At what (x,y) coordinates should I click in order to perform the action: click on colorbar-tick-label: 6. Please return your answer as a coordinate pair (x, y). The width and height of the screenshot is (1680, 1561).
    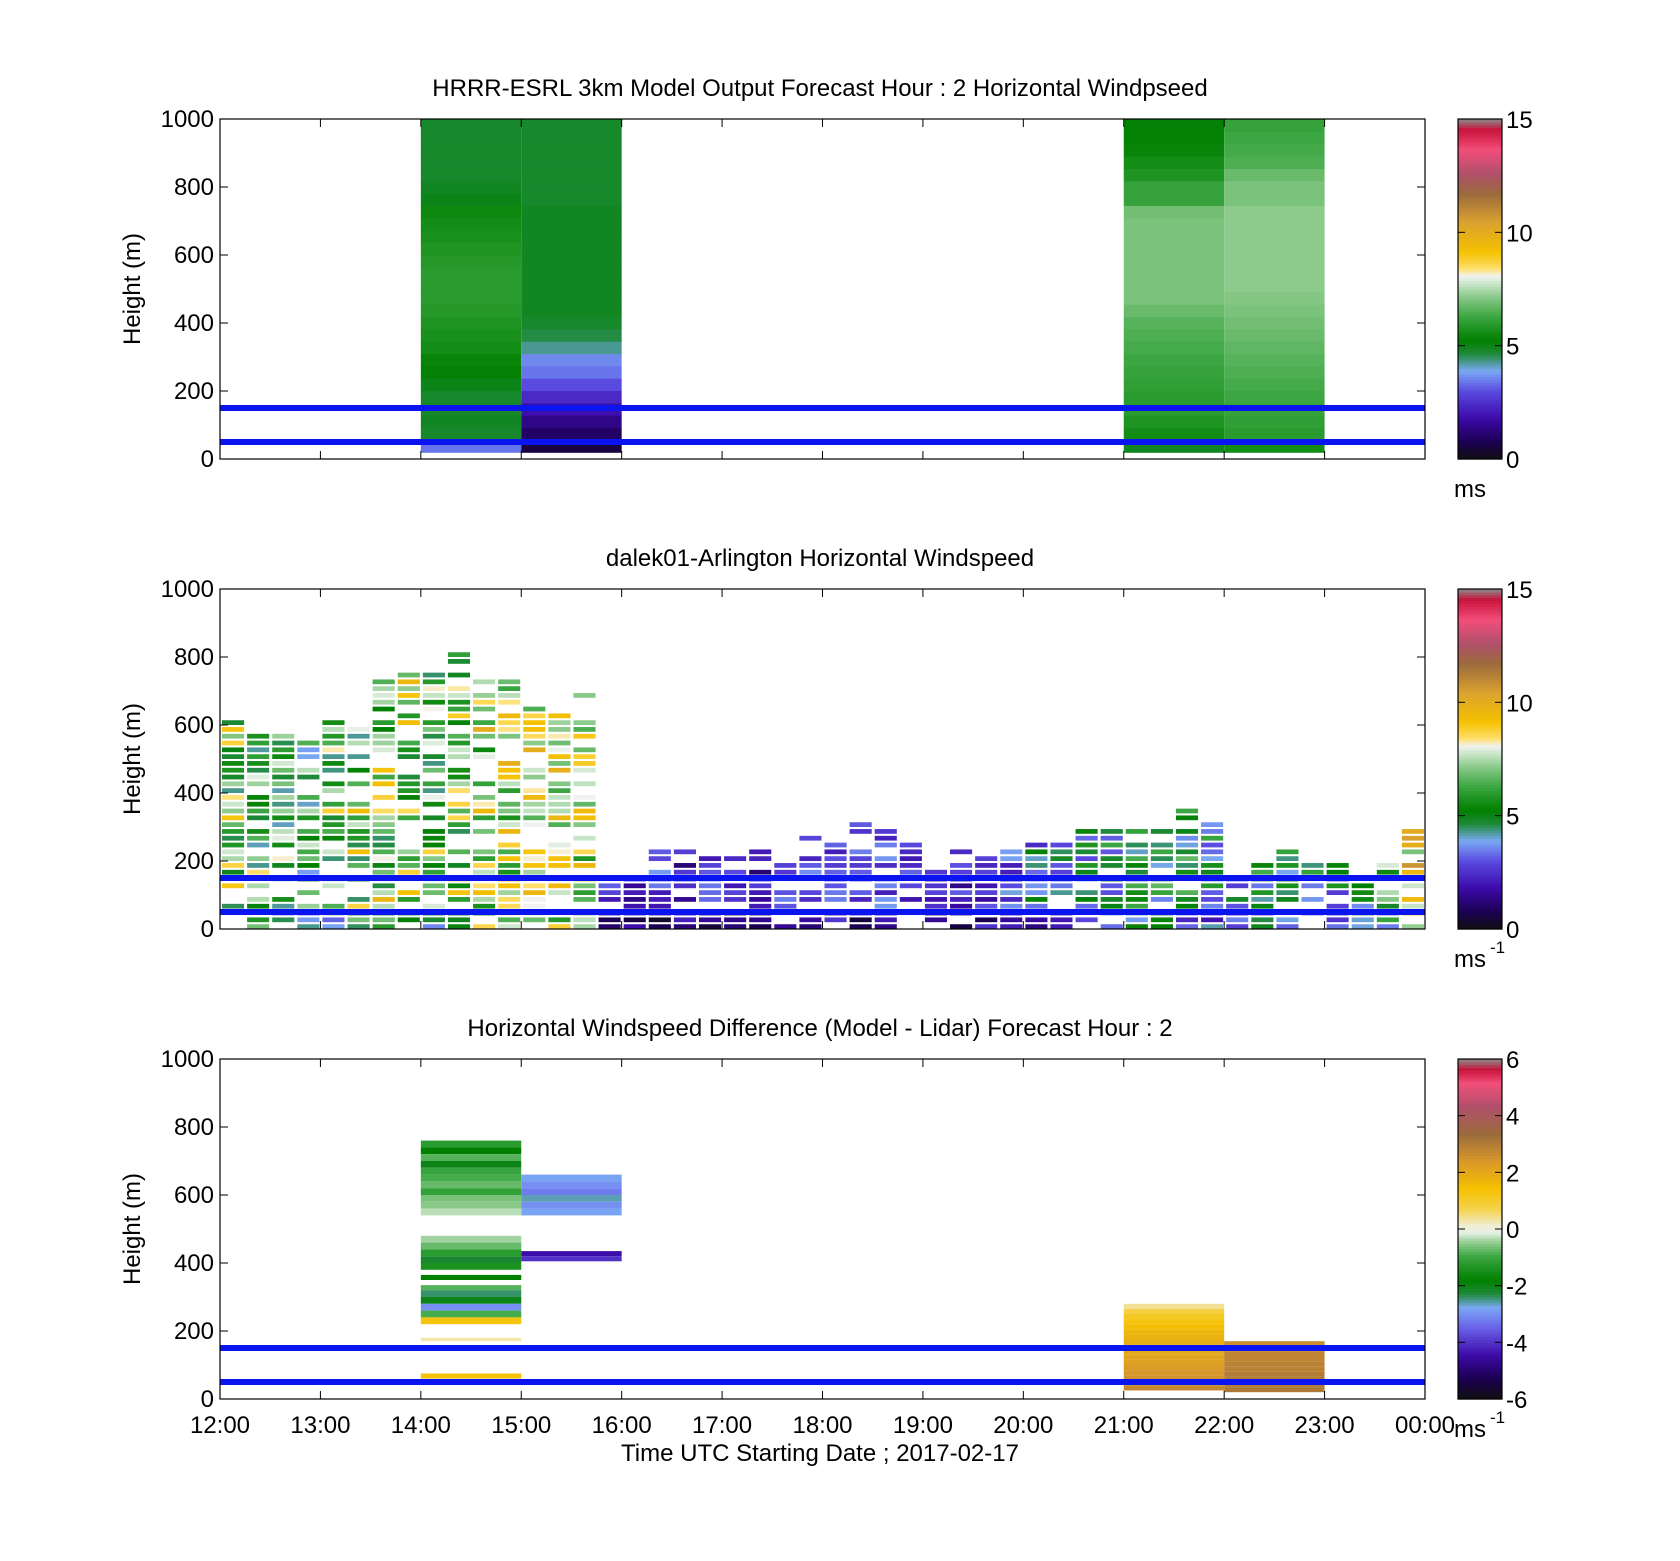
    Looking at the image, I should click on (1512, 1060).